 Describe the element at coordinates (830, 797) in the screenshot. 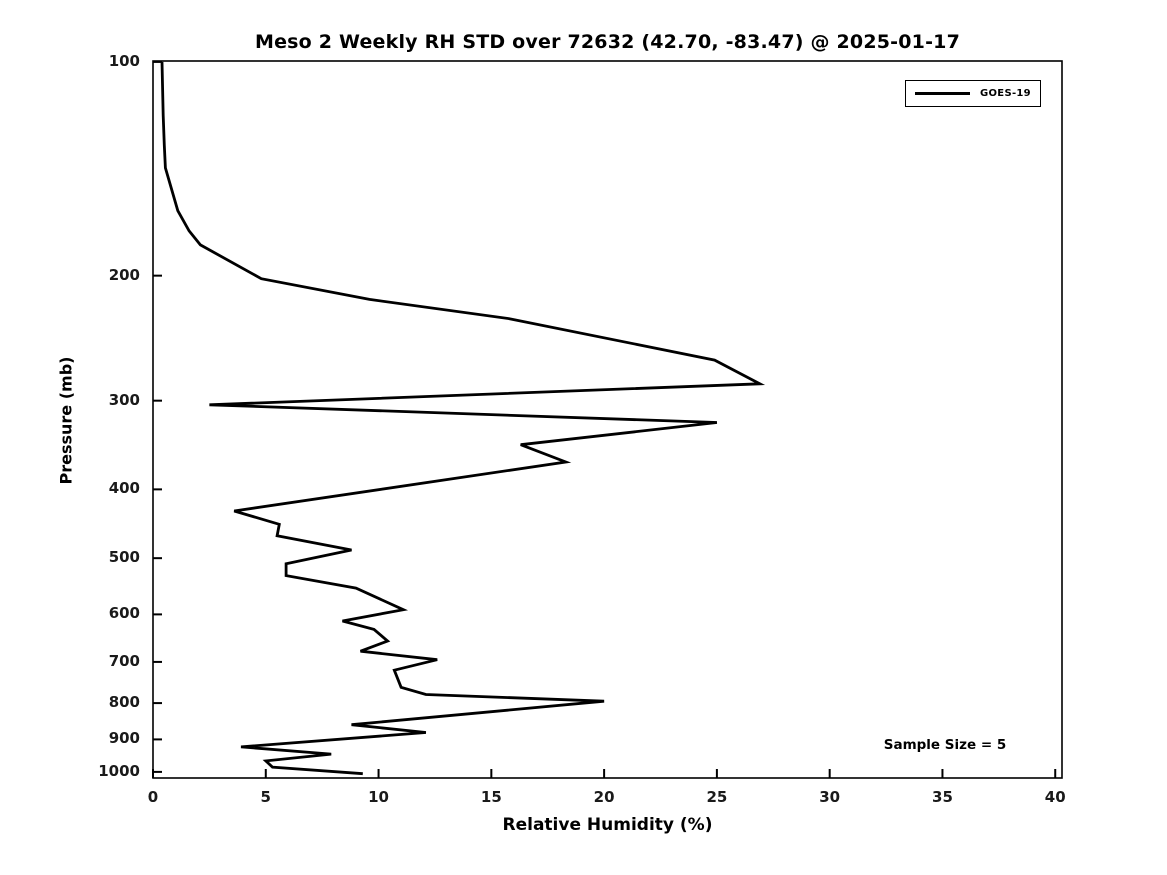

I see `x-tick-label: 30` at that location.